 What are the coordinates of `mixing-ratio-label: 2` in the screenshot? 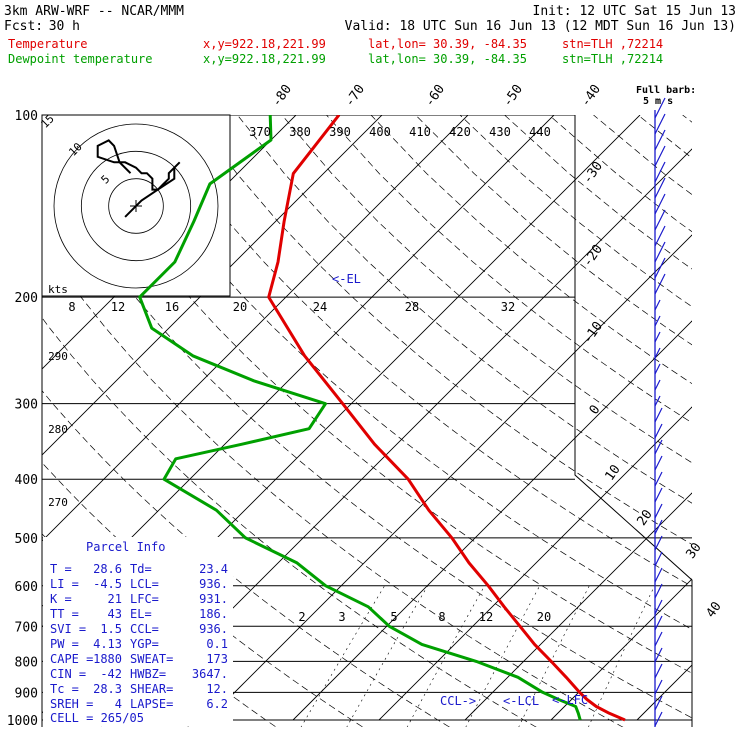 It's located at (301, 617).